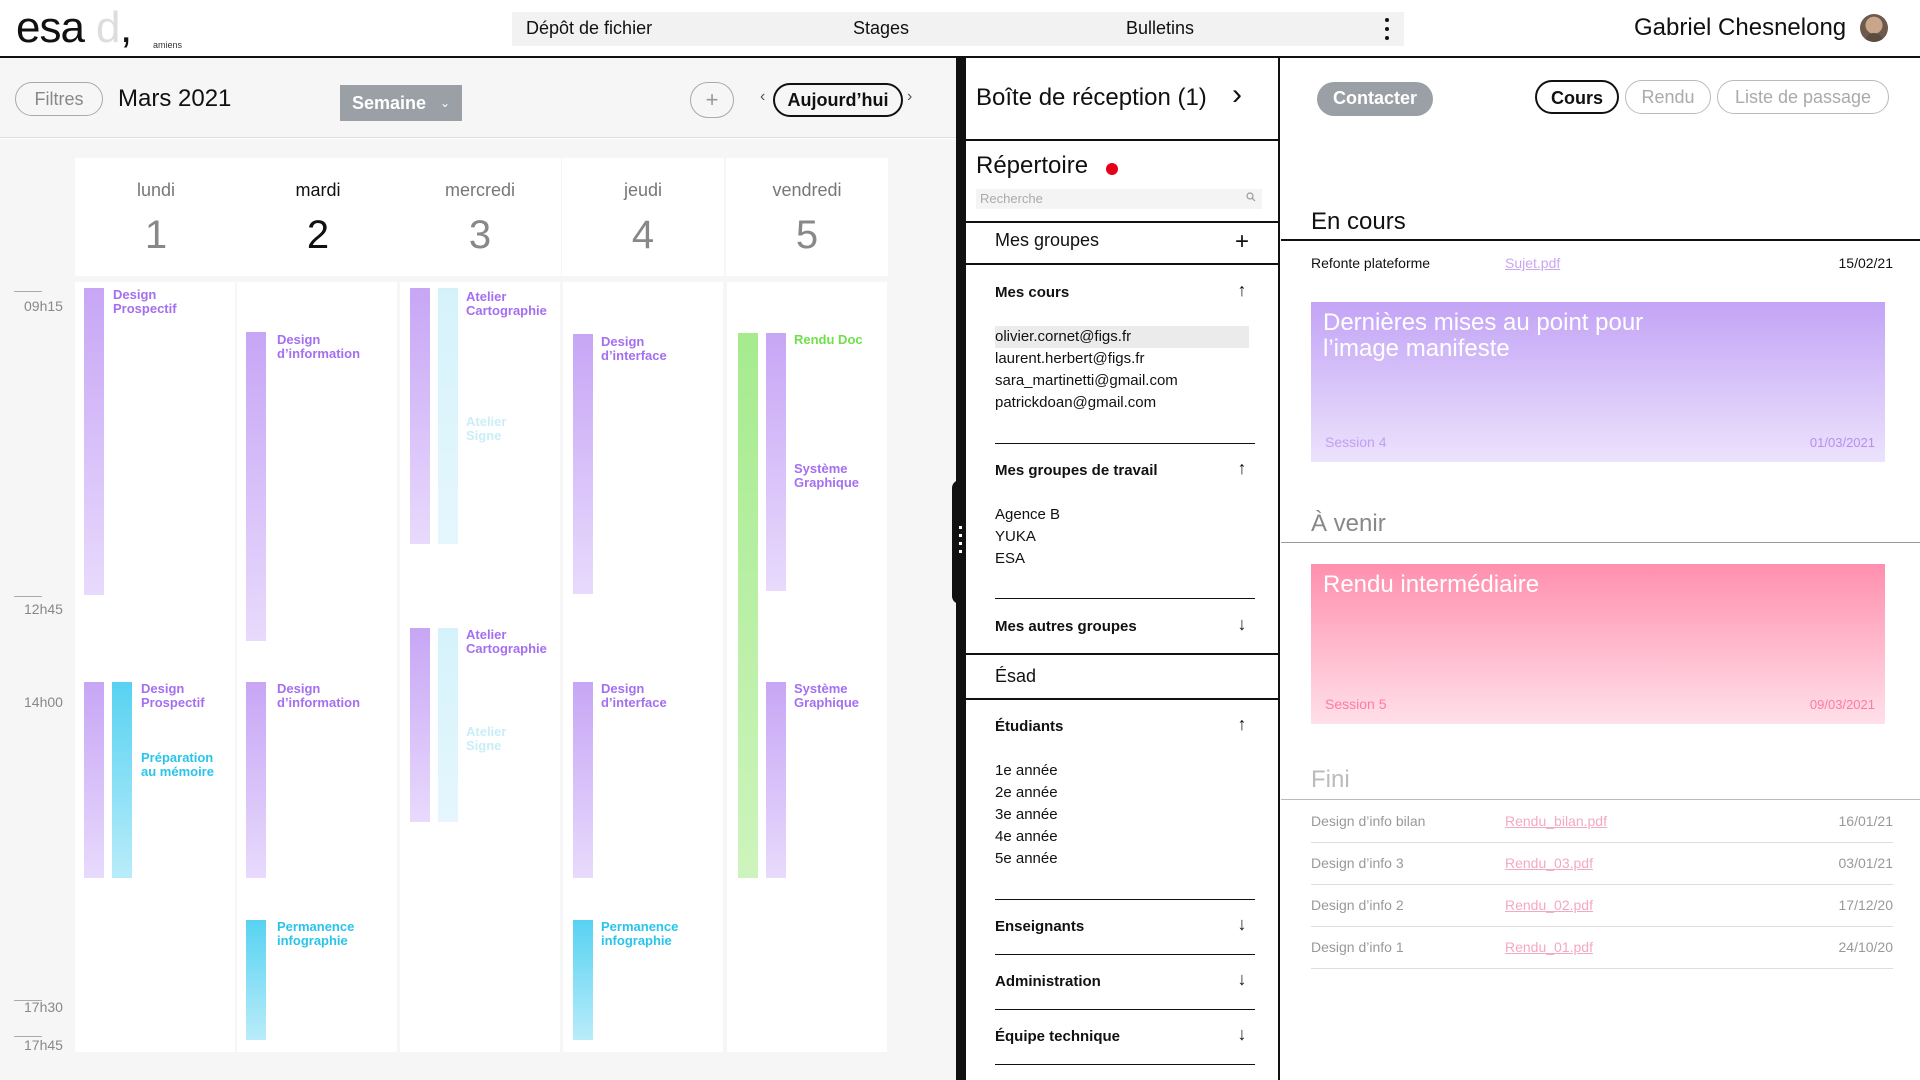  I want to click on add-group-icon: +, so click(1241, 241).